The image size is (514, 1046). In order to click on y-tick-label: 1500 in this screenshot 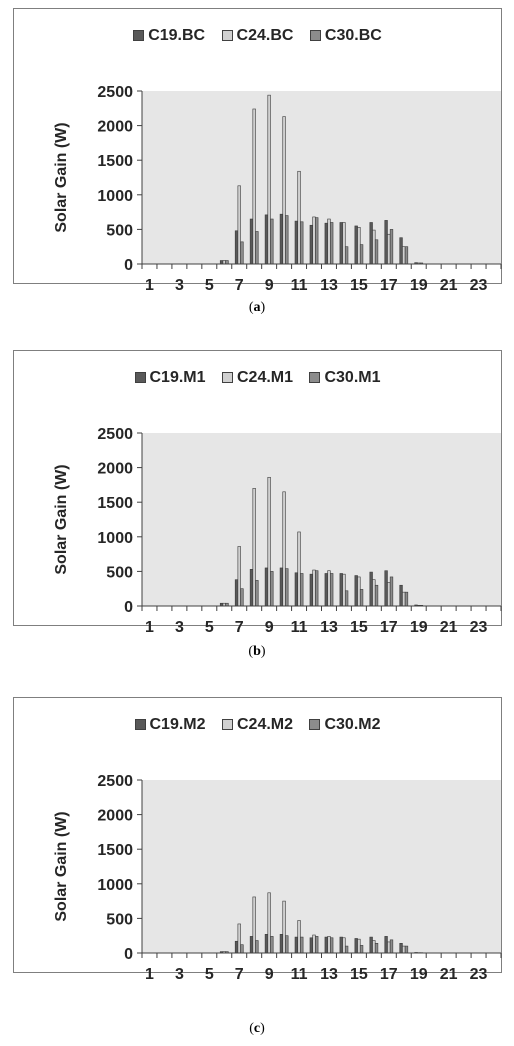, I will do `click(115, 503)`.